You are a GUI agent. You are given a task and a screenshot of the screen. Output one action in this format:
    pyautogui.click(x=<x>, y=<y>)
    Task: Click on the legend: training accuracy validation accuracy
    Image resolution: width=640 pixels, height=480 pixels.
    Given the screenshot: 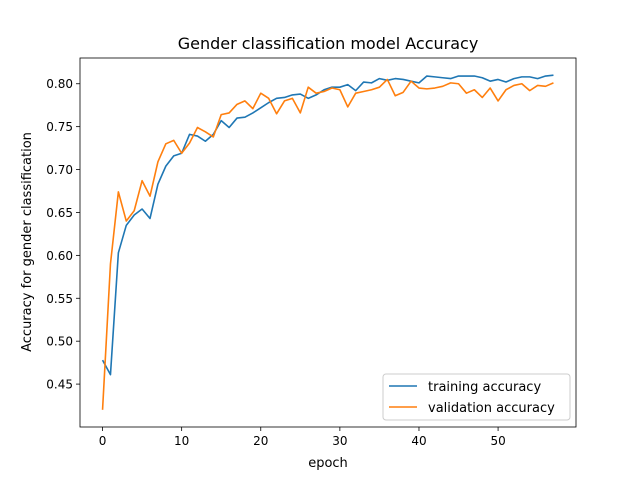 What is the action you would take?
    pyautogui.click(x=476, y=397)
    